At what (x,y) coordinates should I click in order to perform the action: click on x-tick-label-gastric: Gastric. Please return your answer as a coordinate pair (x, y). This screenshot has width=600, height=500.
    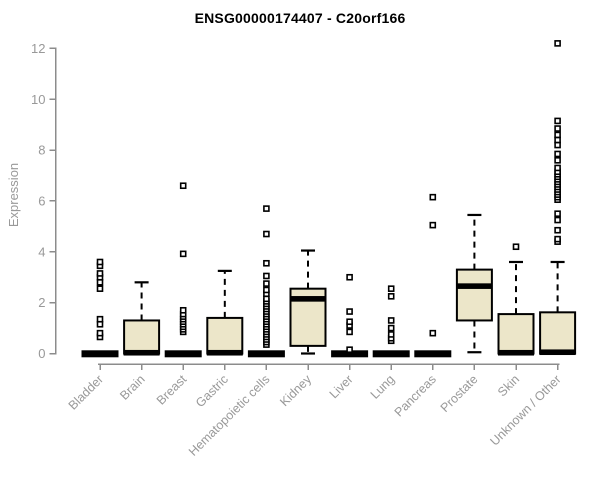
    Looking at the image, I should click on (212, 391).